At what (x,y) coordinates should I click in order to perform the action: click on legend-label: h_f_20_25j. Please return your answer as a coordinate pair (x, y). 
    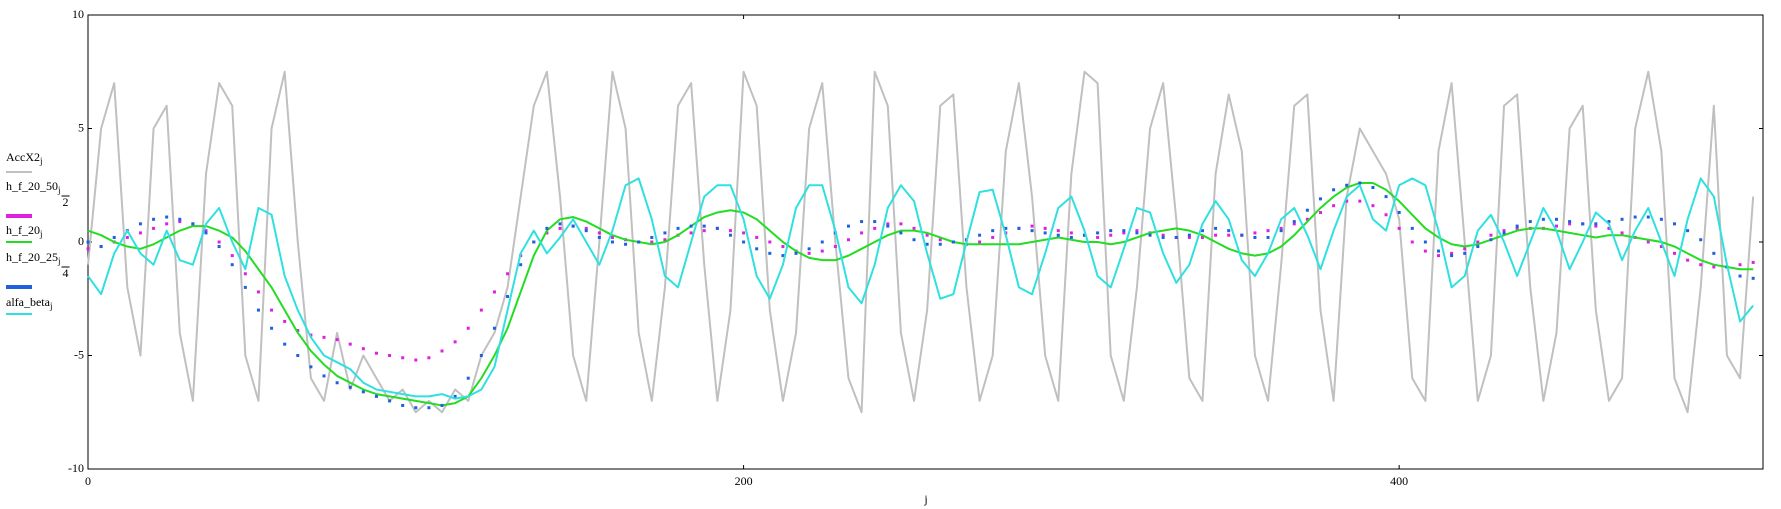
    Looking at the image, I should click on (33, 258).